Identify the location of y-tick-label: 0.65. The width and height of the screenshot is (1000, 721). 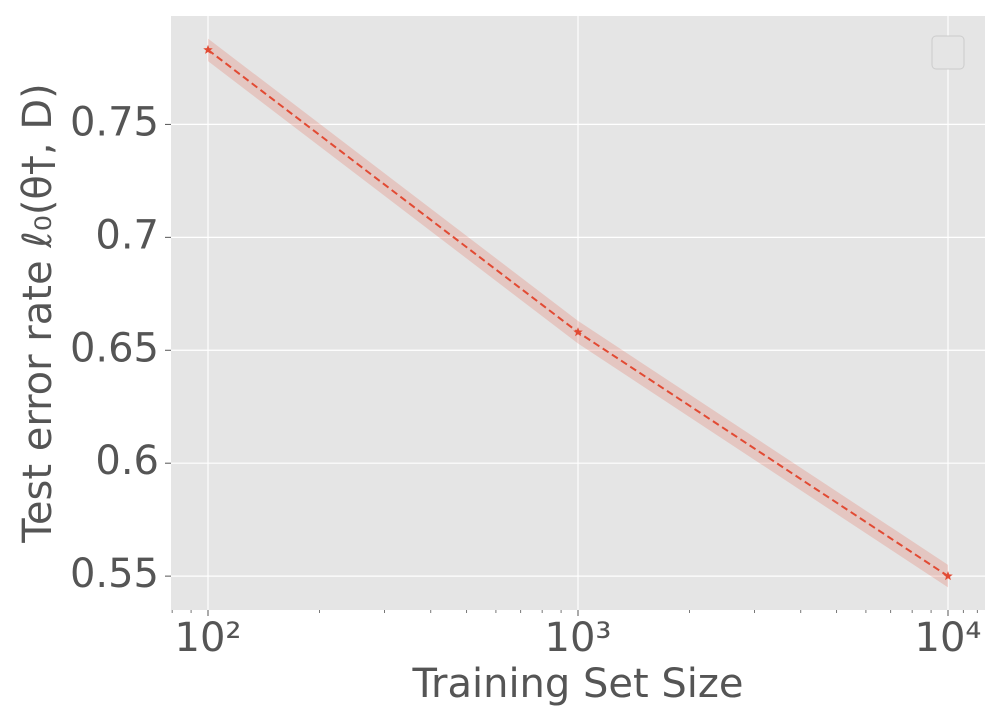
(114, 348).